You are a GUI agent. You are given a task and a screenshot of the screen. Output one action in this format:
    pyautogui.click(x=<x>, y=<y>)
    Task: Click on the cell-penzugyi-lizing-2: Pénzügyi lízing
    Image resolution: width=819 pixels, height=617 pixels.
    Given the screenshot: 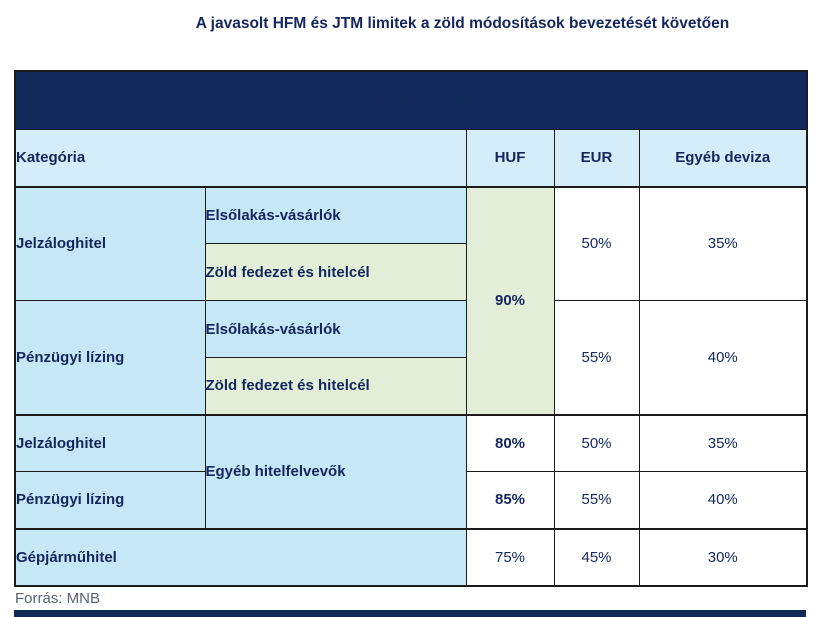 What is the action you would take?
    pyautogui.click(x=110, y=500)
    